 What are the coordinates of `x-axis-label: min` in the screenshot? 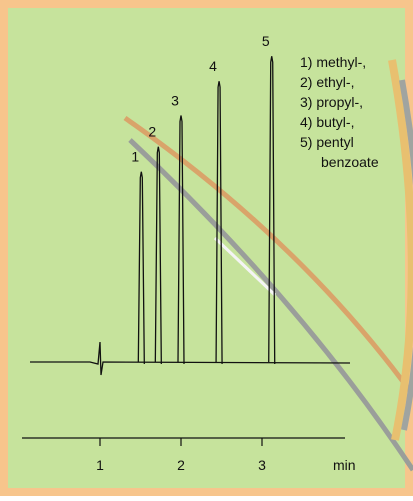 It's located at (344, 465).